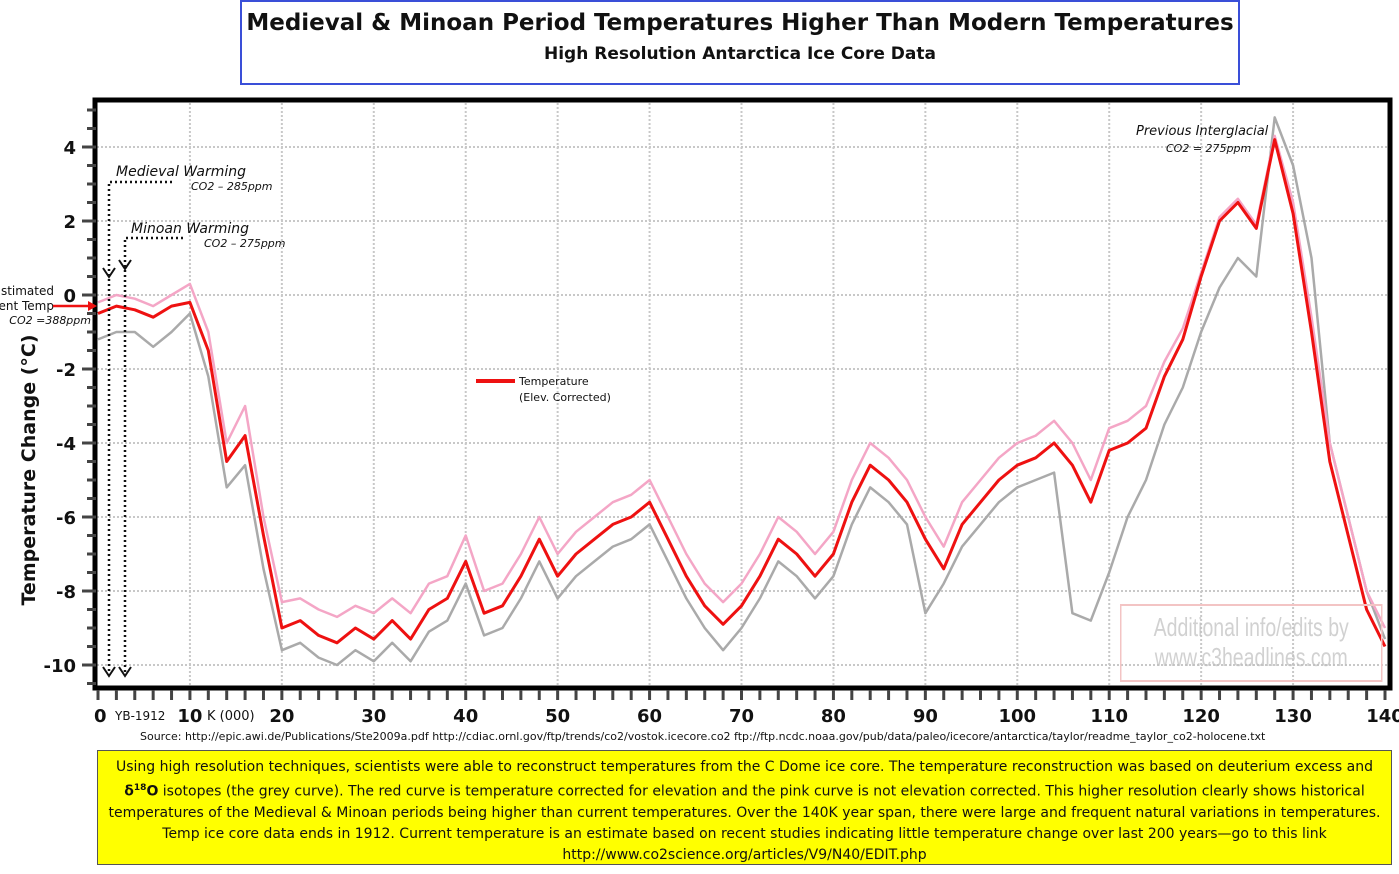 The height and width of the screenshot is (874, 1399). Describe the element at coordinates (139, 716) in the screenshot. I see `x-tick-extra-yb: YB-1912` at that location.